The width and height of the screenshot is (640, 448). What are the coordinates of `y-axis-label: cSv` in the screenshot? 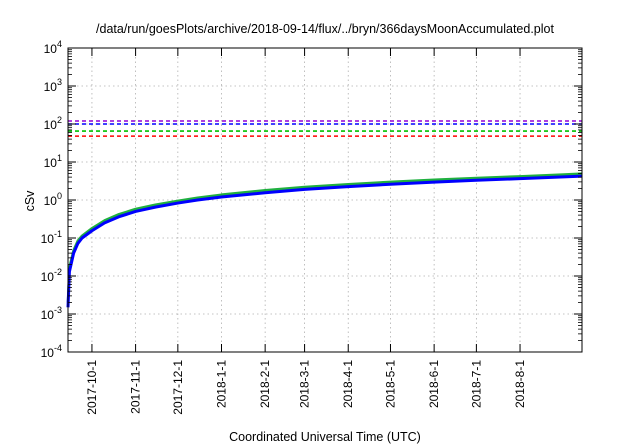 It's located at (30, 201).